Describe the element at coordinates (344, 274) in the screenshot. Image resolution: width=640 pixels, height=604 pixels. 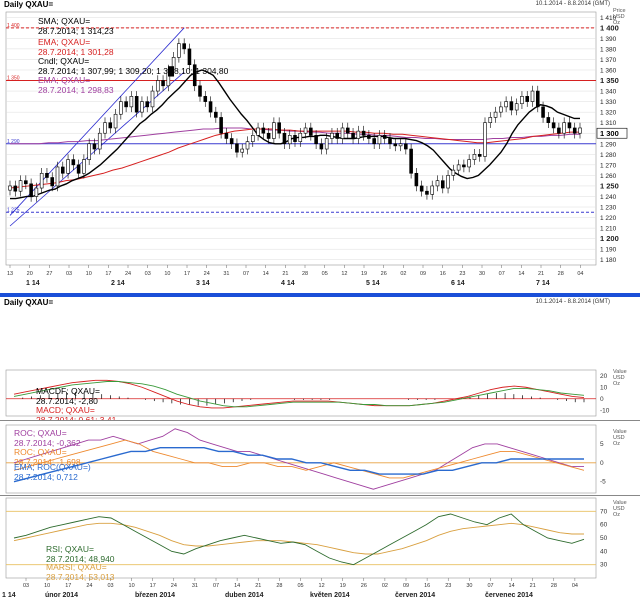
I see `x-day-label: 12` at that location.